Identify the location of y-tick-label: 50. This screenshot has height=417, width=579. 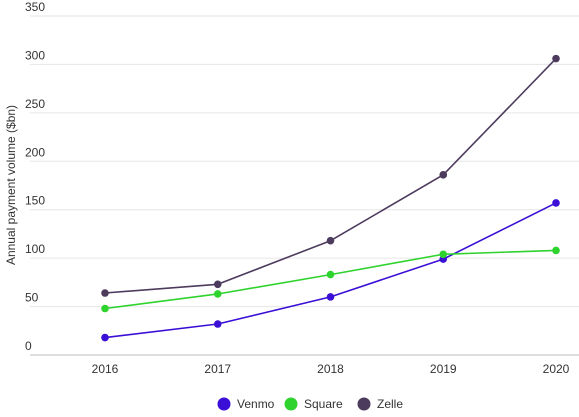
(32, 298).